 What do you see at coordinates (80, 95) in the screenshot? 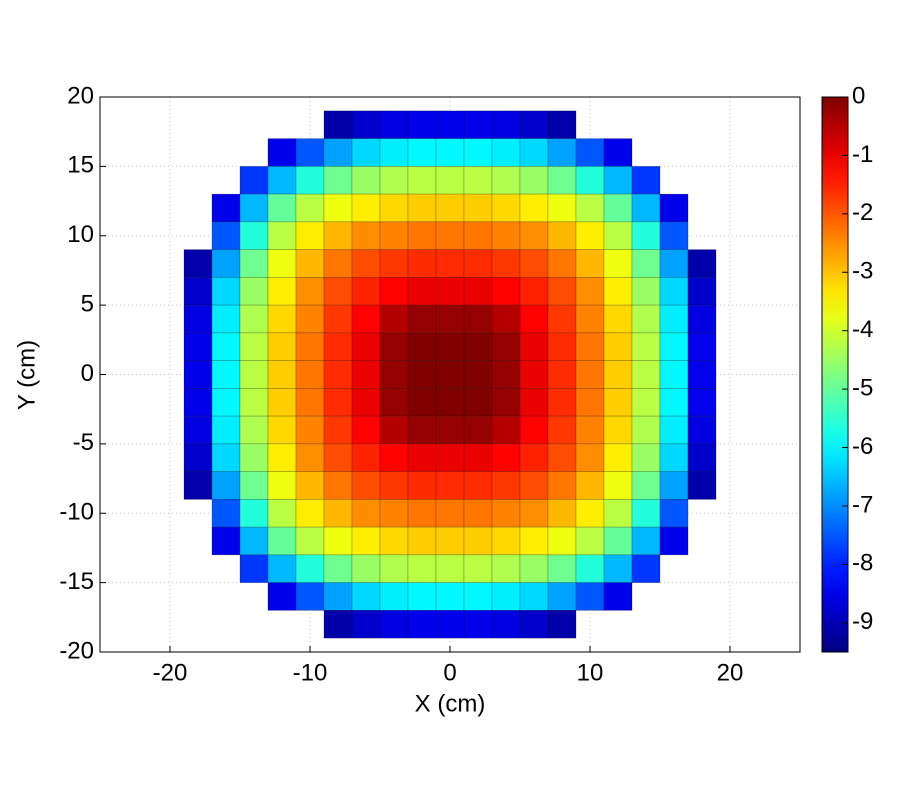
I see `y-tick-label: 20` at bounding box center [80, 95].